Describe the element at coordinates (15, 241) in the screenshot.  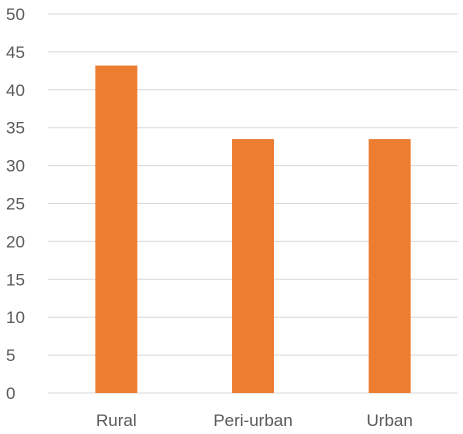
I see `y-tick-label: 20` at that location.